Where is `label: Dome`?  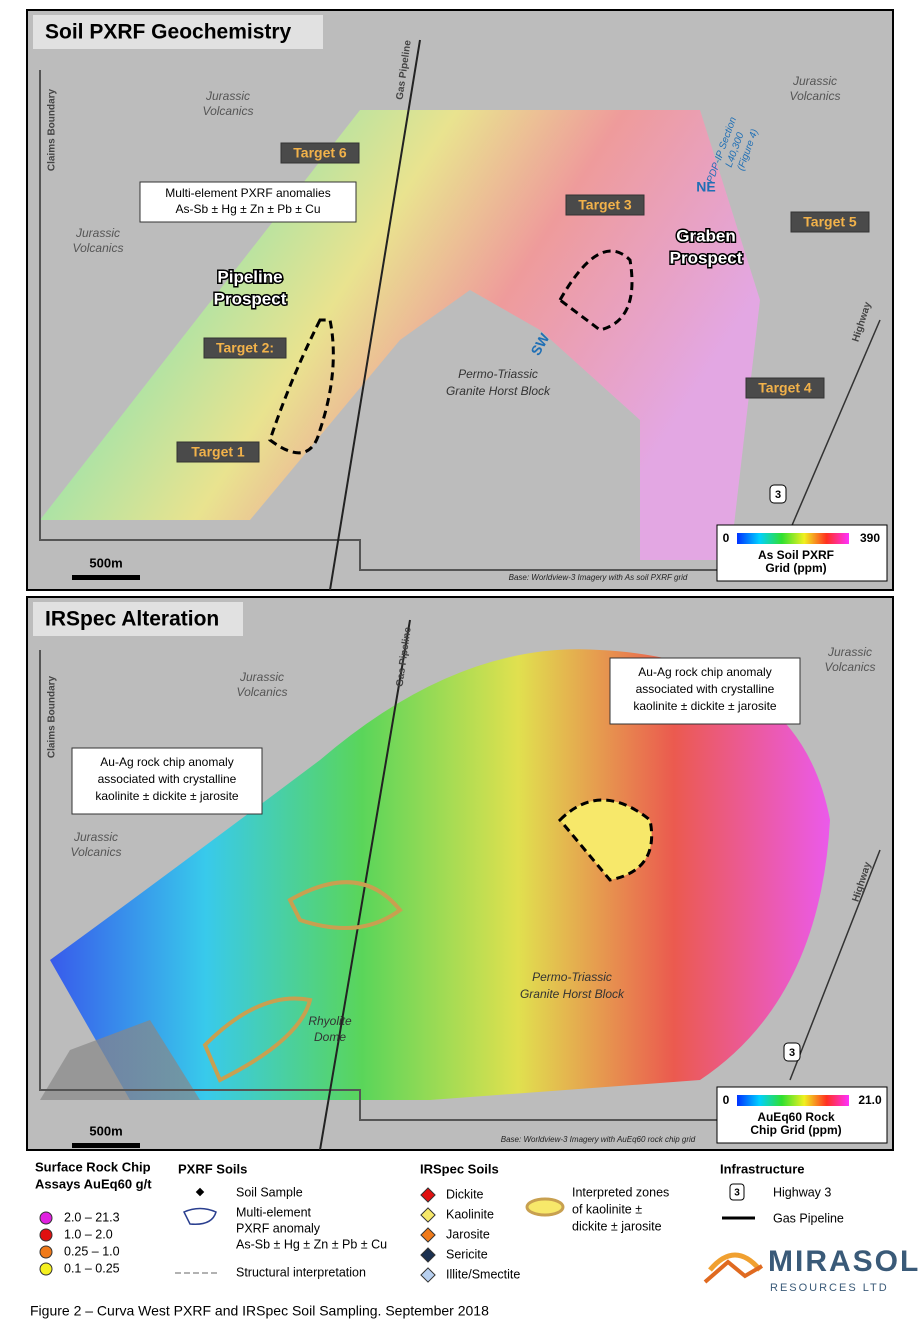 label: Dome is located at coordinates (330, 1037).